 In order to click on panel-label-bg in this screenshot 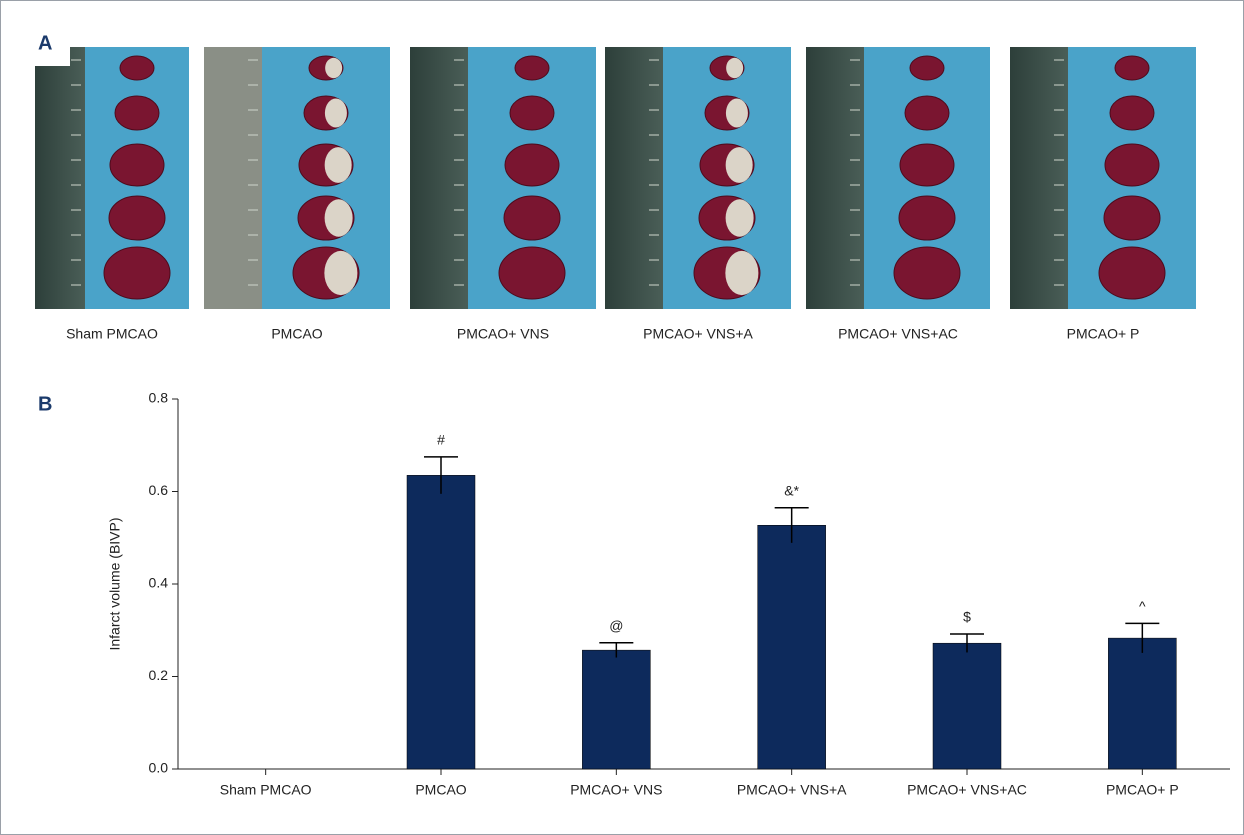, I will do `click(48, 46)`.